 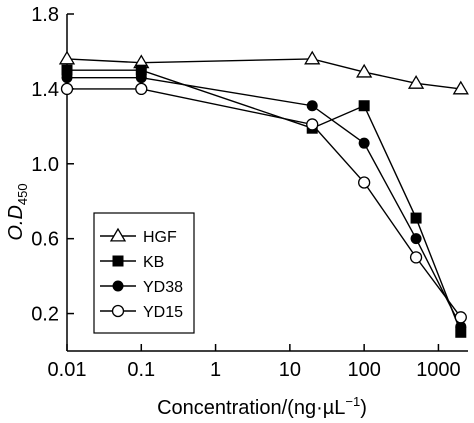 I want to click on y-tick-label: 1.0, so click(x=45, y=165).